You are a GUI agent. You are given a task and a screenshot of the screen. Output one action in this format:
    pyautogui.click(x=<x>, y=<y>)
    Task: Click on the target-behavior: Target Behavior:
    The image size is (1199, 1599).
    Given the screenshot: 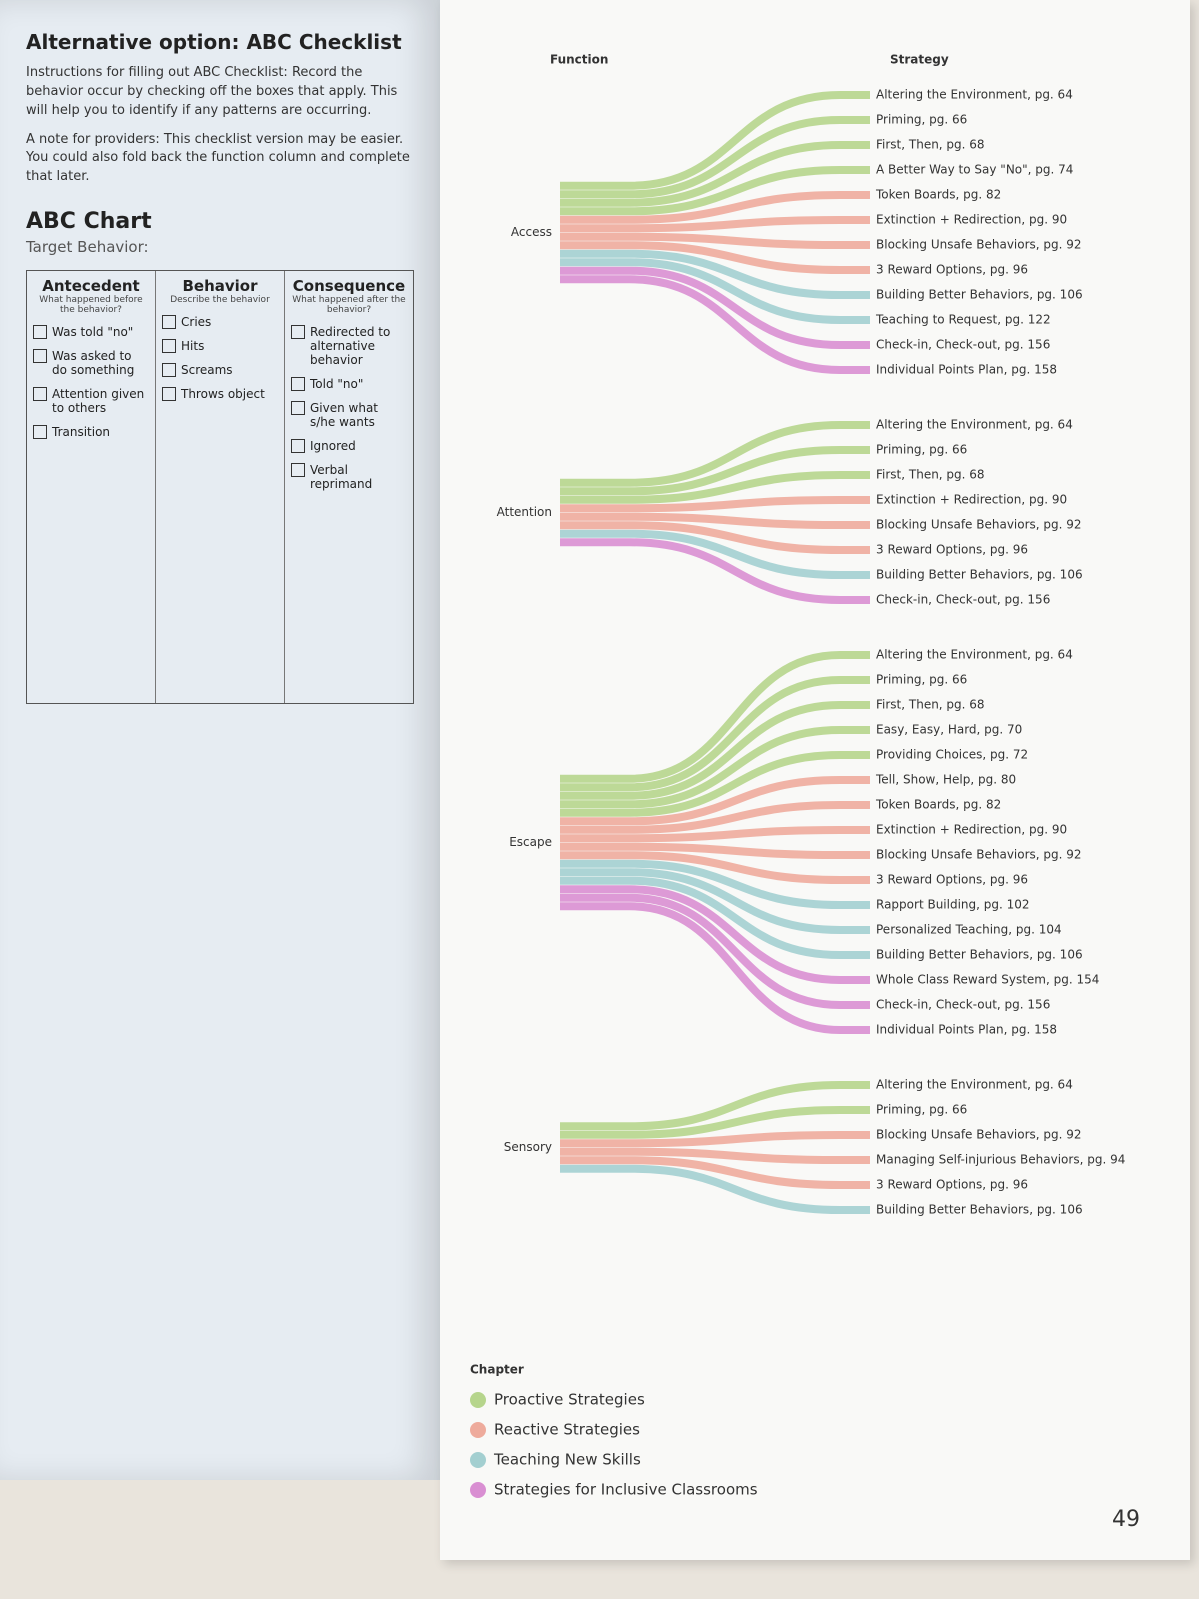 What is the action you would take?
    pyautogui.click(x=87, y=247)
    